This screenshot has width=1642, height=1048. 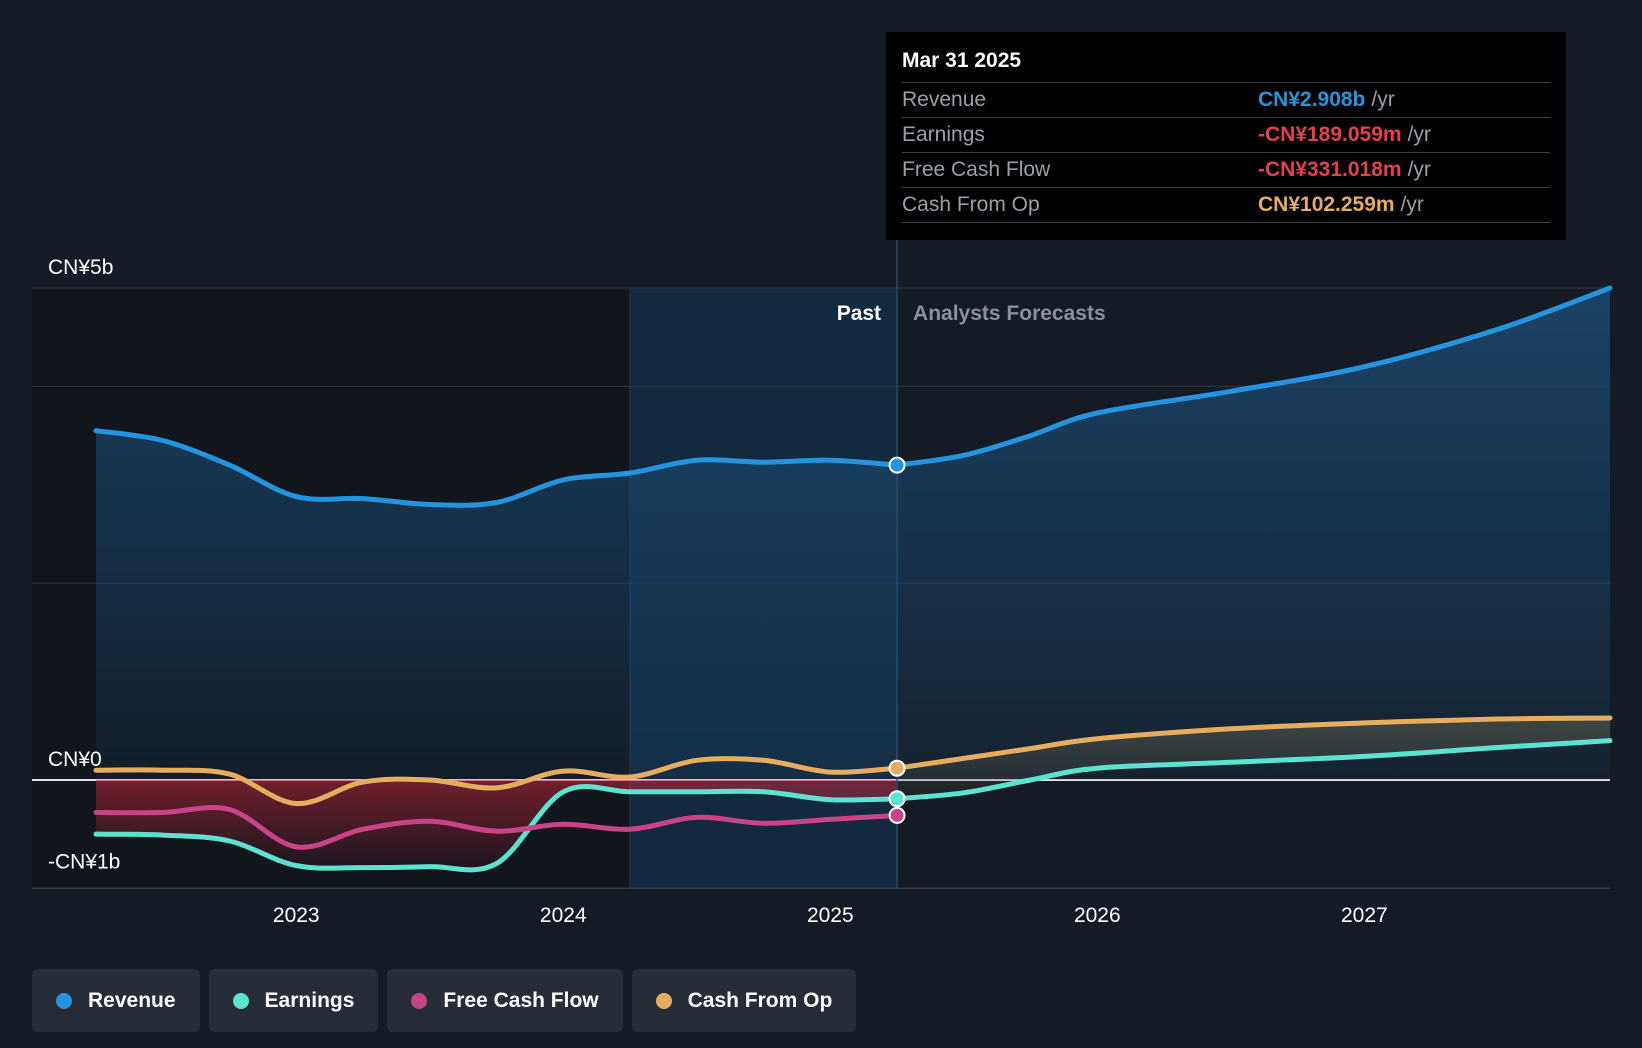 I want to click on cash-from-op-line-forecast, so click(x=1253, y=743).